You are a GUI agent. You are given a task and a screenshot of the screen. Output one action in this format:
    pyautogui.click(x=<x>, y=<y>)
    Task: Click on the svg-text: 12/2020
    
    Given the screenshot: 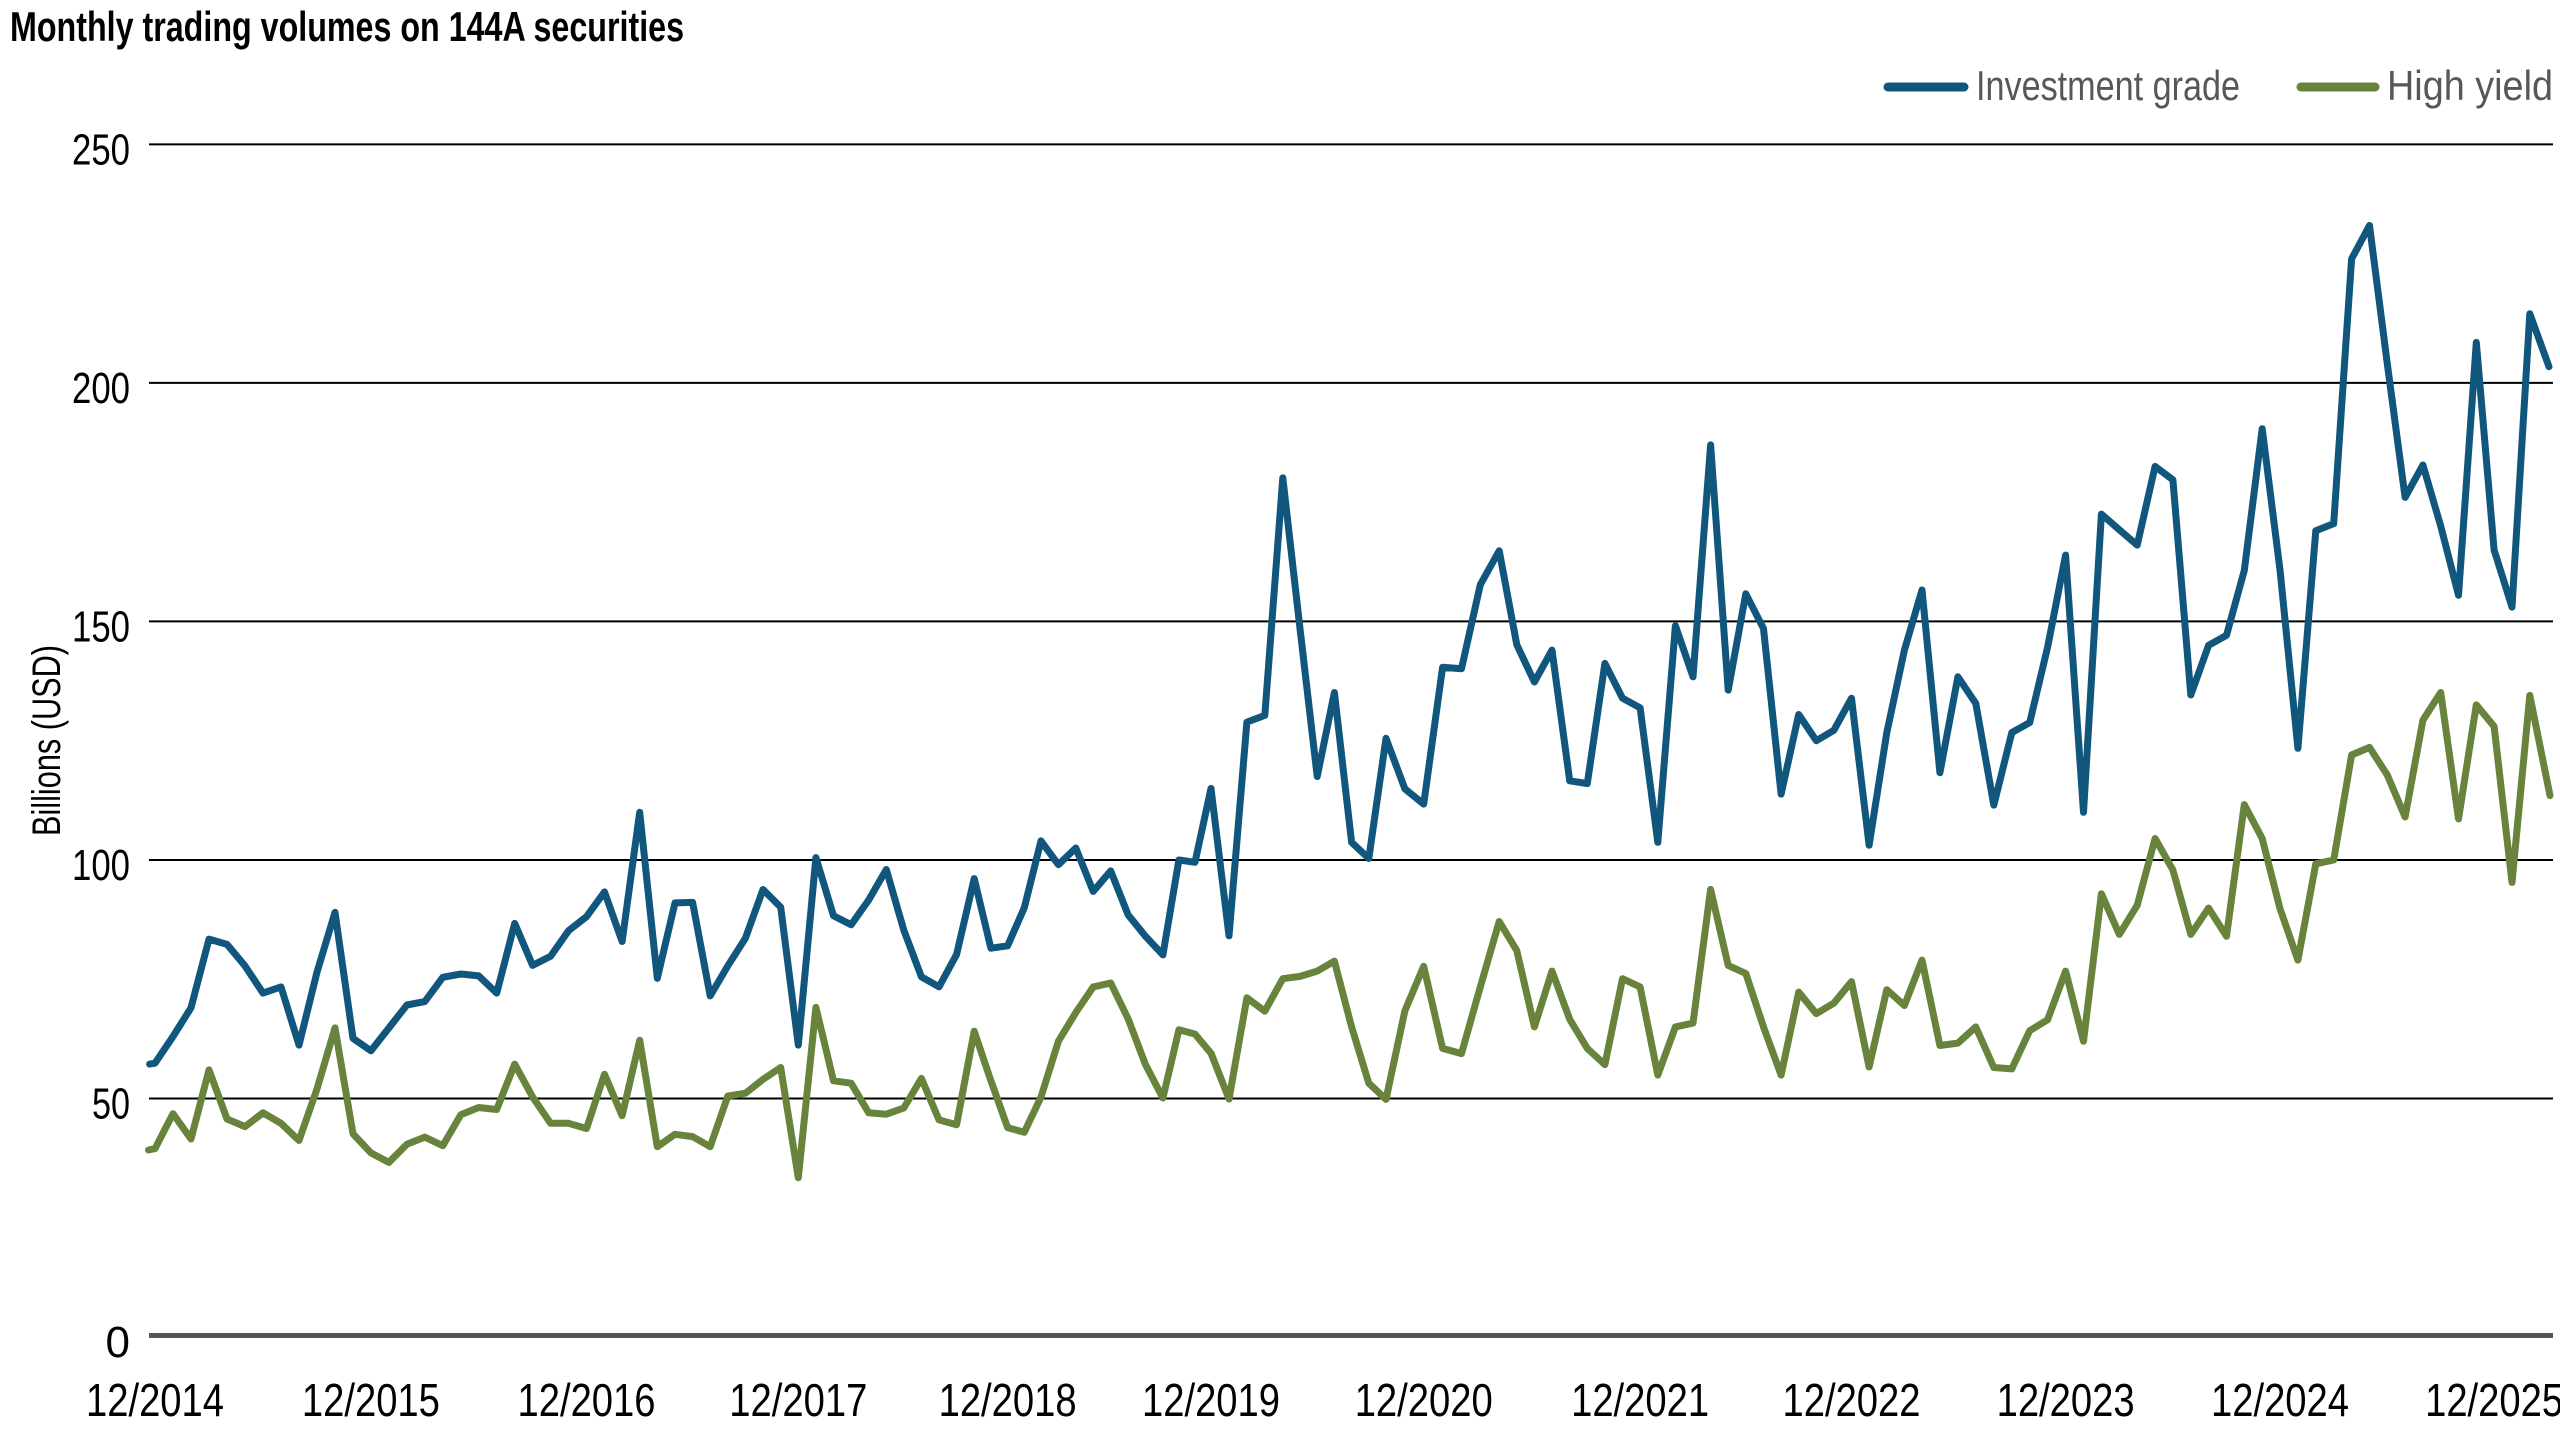 What is the action you would take?
    pyautogui.click(x=1424, y=1400)
    